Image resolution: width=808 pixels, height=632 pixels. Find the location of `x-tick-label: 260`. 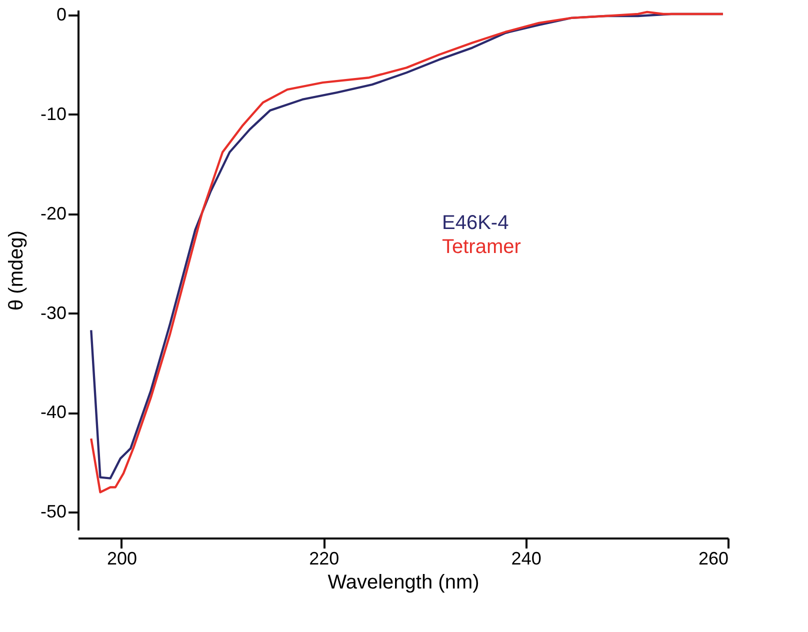

x-tick-label: 260 is located at coordinates (713, 558).